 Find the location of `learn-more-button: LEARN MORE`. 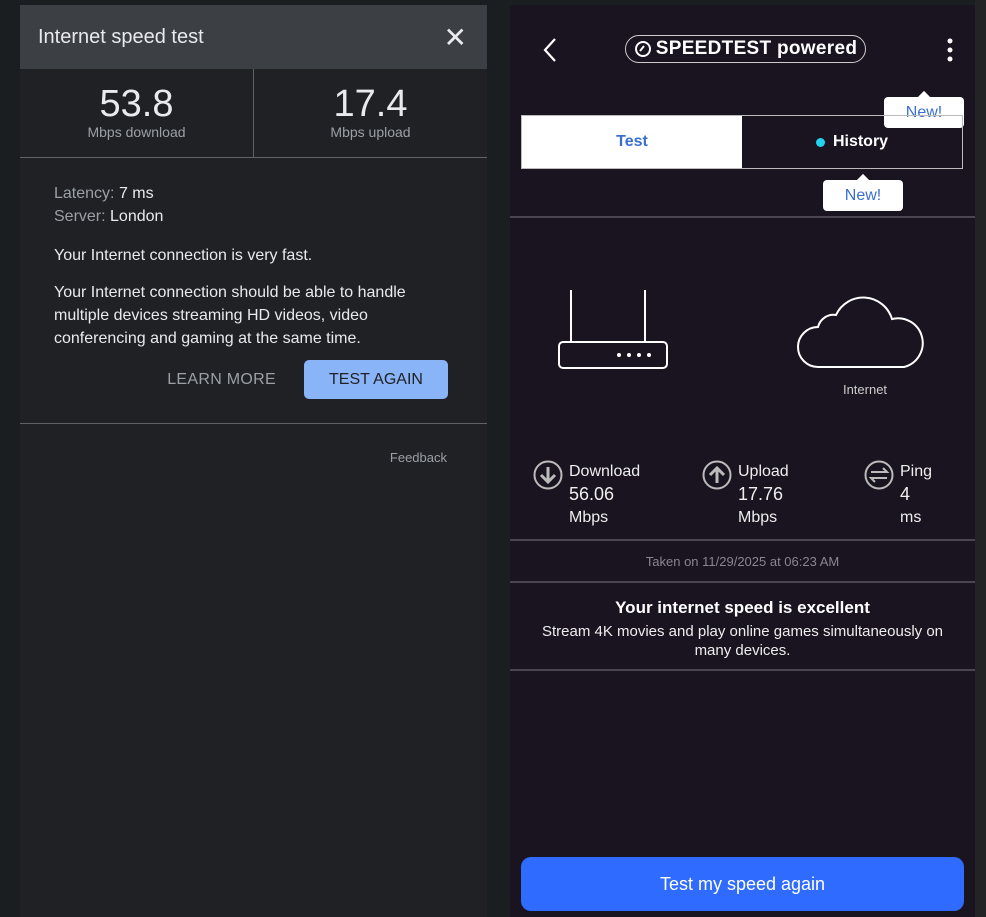

learn-more-button: LEARN MORE is located at coordinates (221, 379).